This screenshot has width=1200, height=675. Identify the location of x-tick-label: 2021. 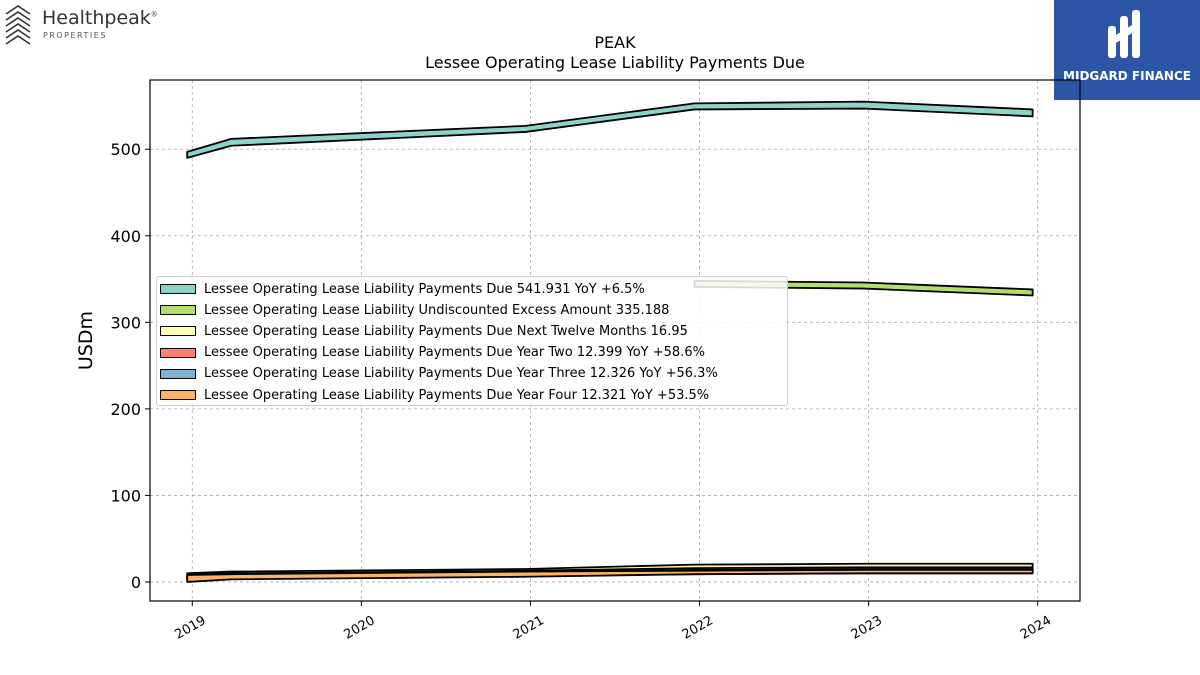
(529, 628).